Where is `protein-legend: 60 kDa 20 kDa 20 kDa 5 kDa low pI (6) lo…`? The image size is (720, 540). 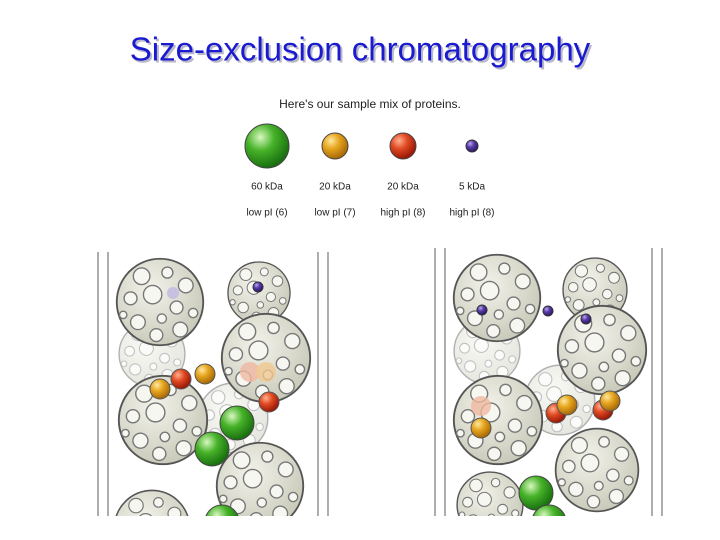
protein-legend: 60 kDa 20 kDa 20 kDa 5 kDa low pI (6) lo… is located at coordinates (369, 171).